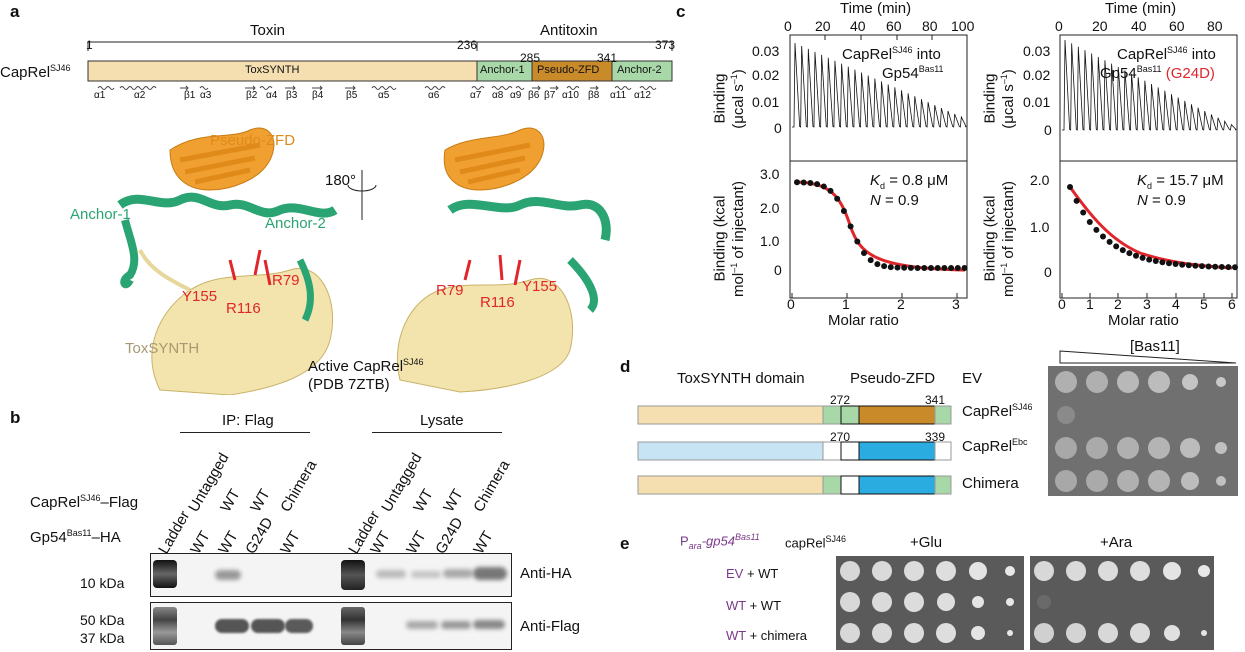  Describe the element at coordinates (84, 502) in the screenshot. I see `row1-label: CapRelSJ46–Flag` at that location.